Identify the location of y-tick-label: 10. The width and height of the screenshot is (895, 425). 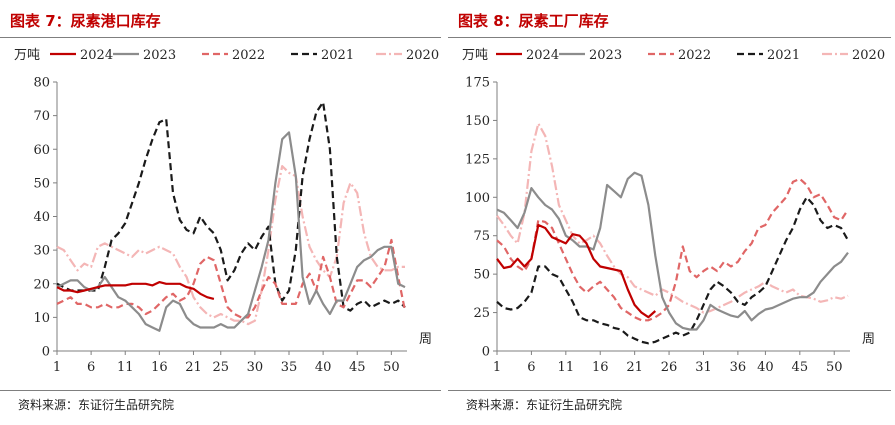
(41, 318).